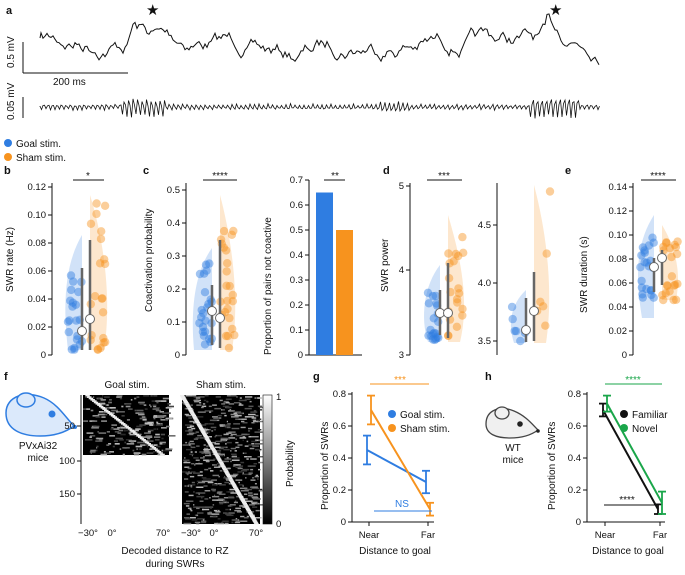  I want to click on heatmap-sham-xtick: 70°, so click(256, 533).